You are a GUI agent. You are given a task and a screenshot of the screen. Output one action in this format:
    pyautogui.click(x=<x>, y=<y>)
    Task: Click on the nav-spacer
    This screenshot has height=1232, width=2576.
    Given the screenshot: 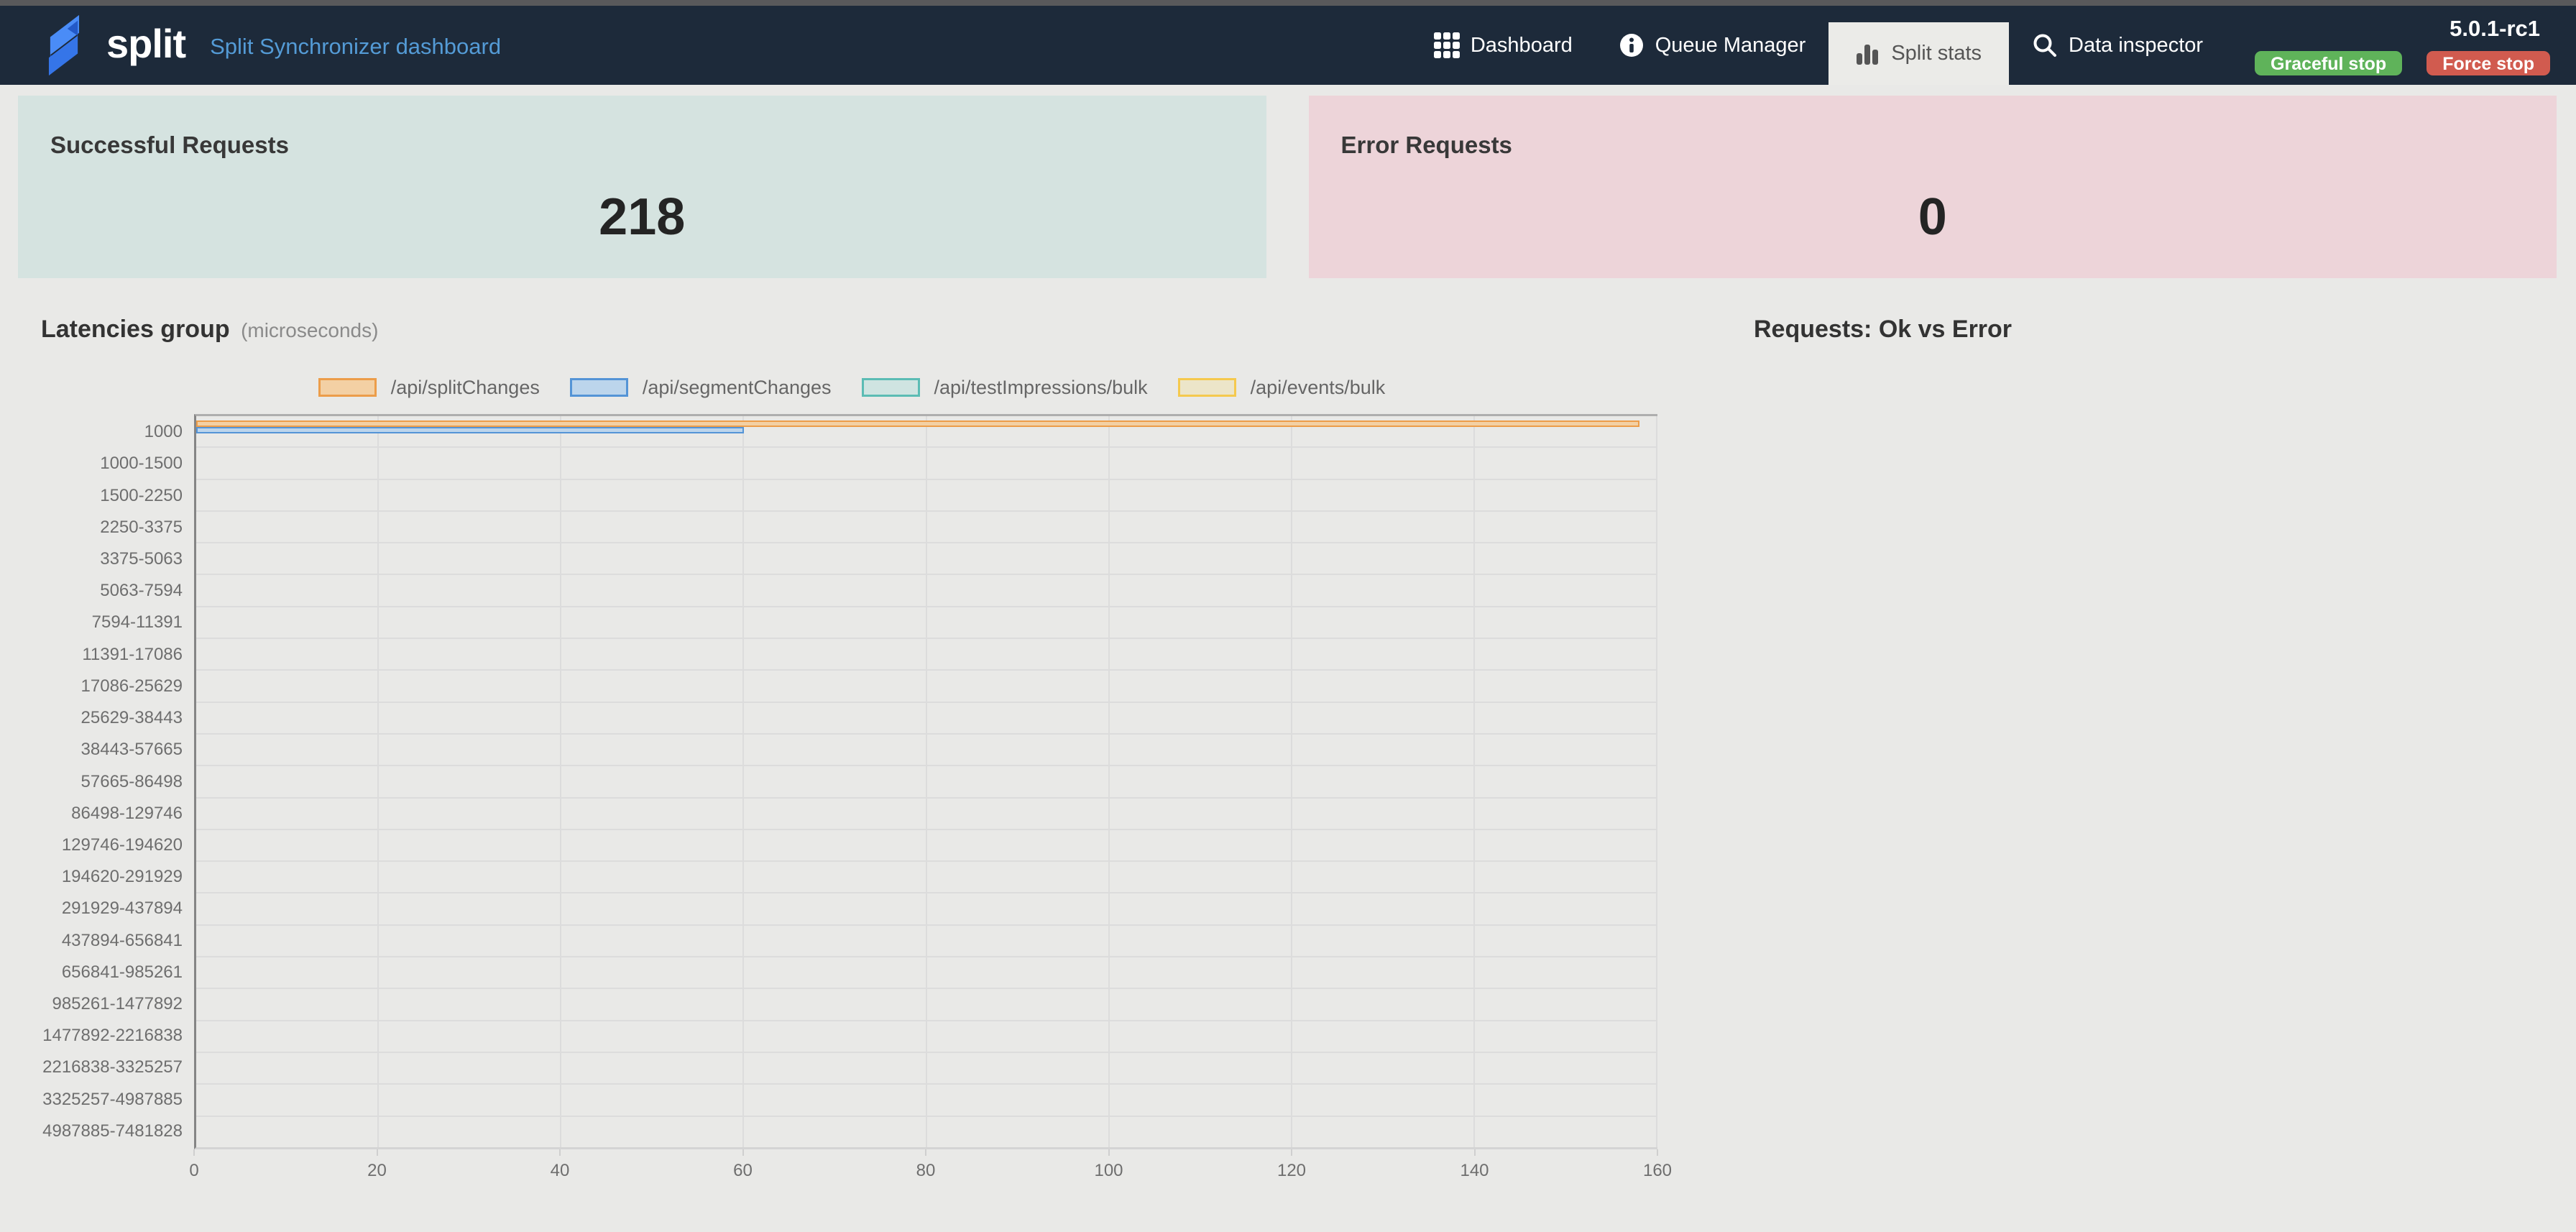 What is the action you would take?
    pyautogui.click(x=956, y=45)
    